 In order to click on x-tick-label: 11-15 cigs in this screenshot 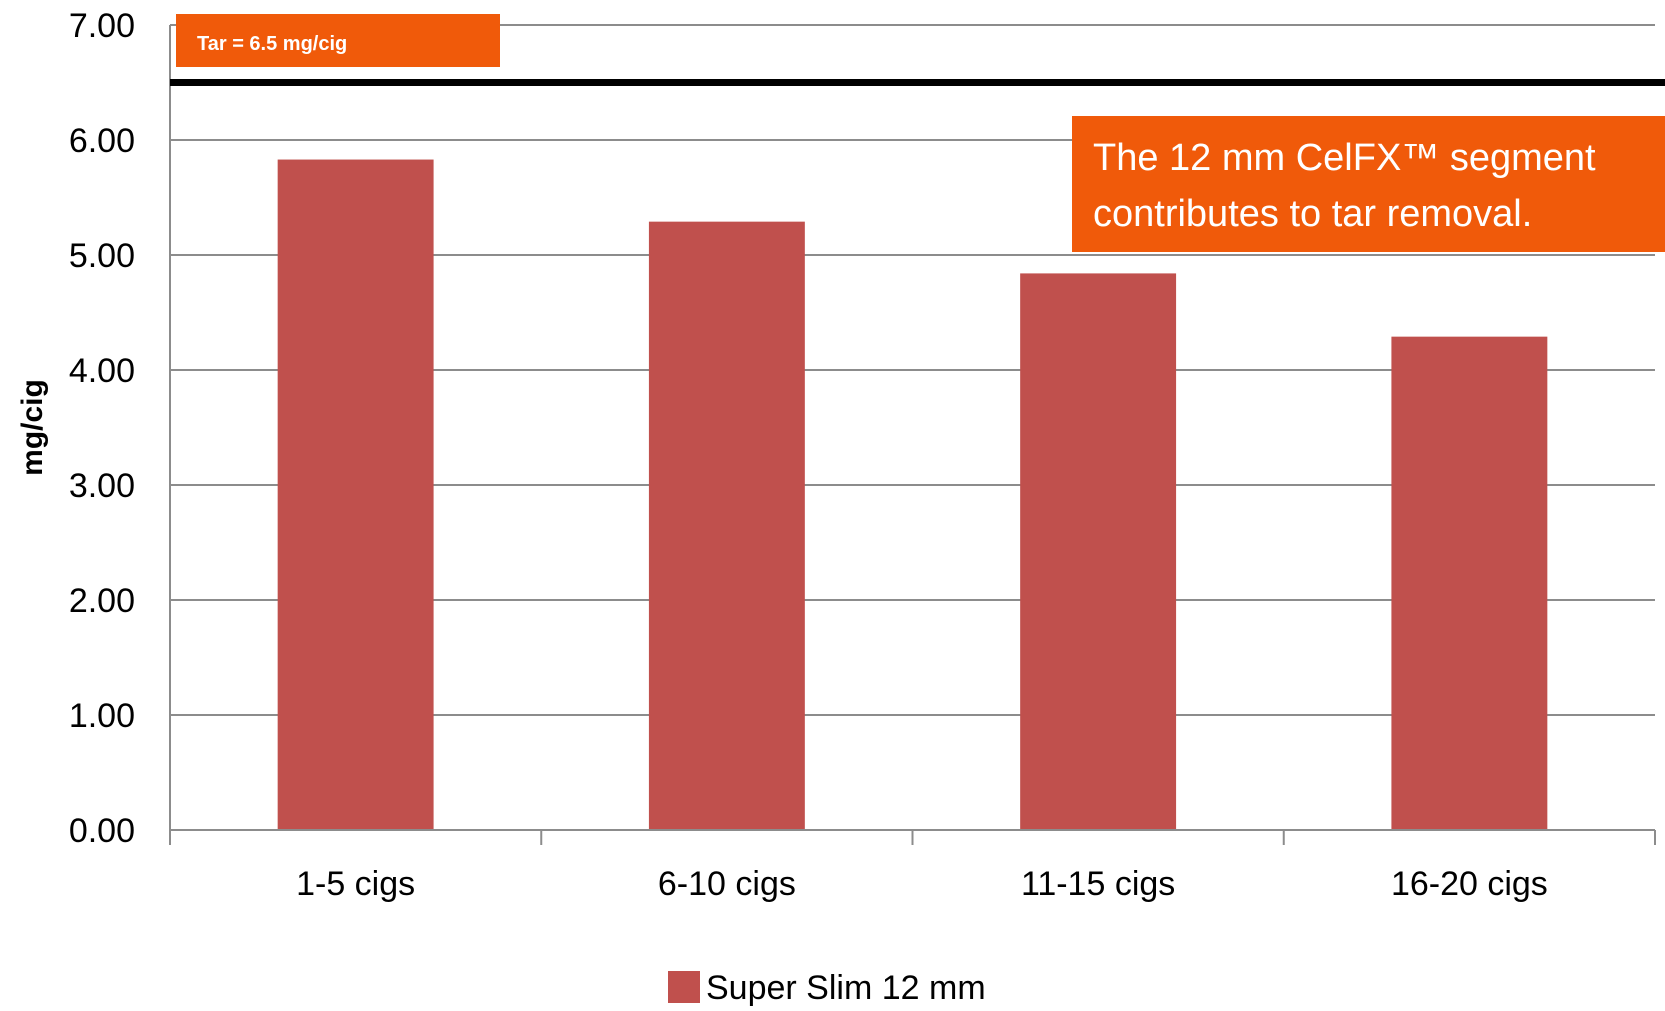, I will do `click(1098, 884)`.